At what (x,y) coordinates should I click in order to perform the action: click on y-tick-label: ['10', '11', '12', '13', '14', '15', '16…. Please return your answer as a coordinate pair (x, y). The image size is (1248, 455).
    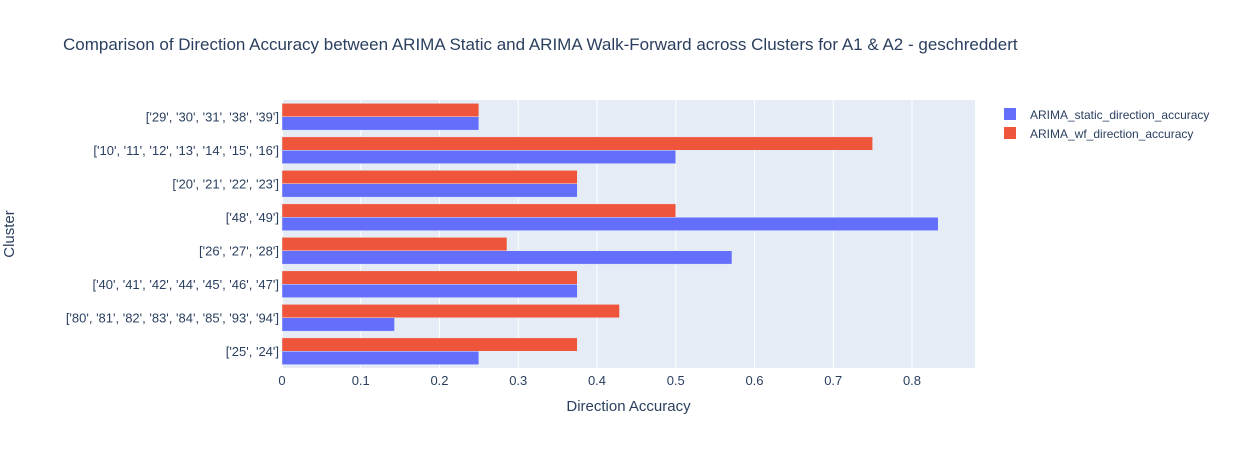
    Looking at the image, I should click on (186, 150).